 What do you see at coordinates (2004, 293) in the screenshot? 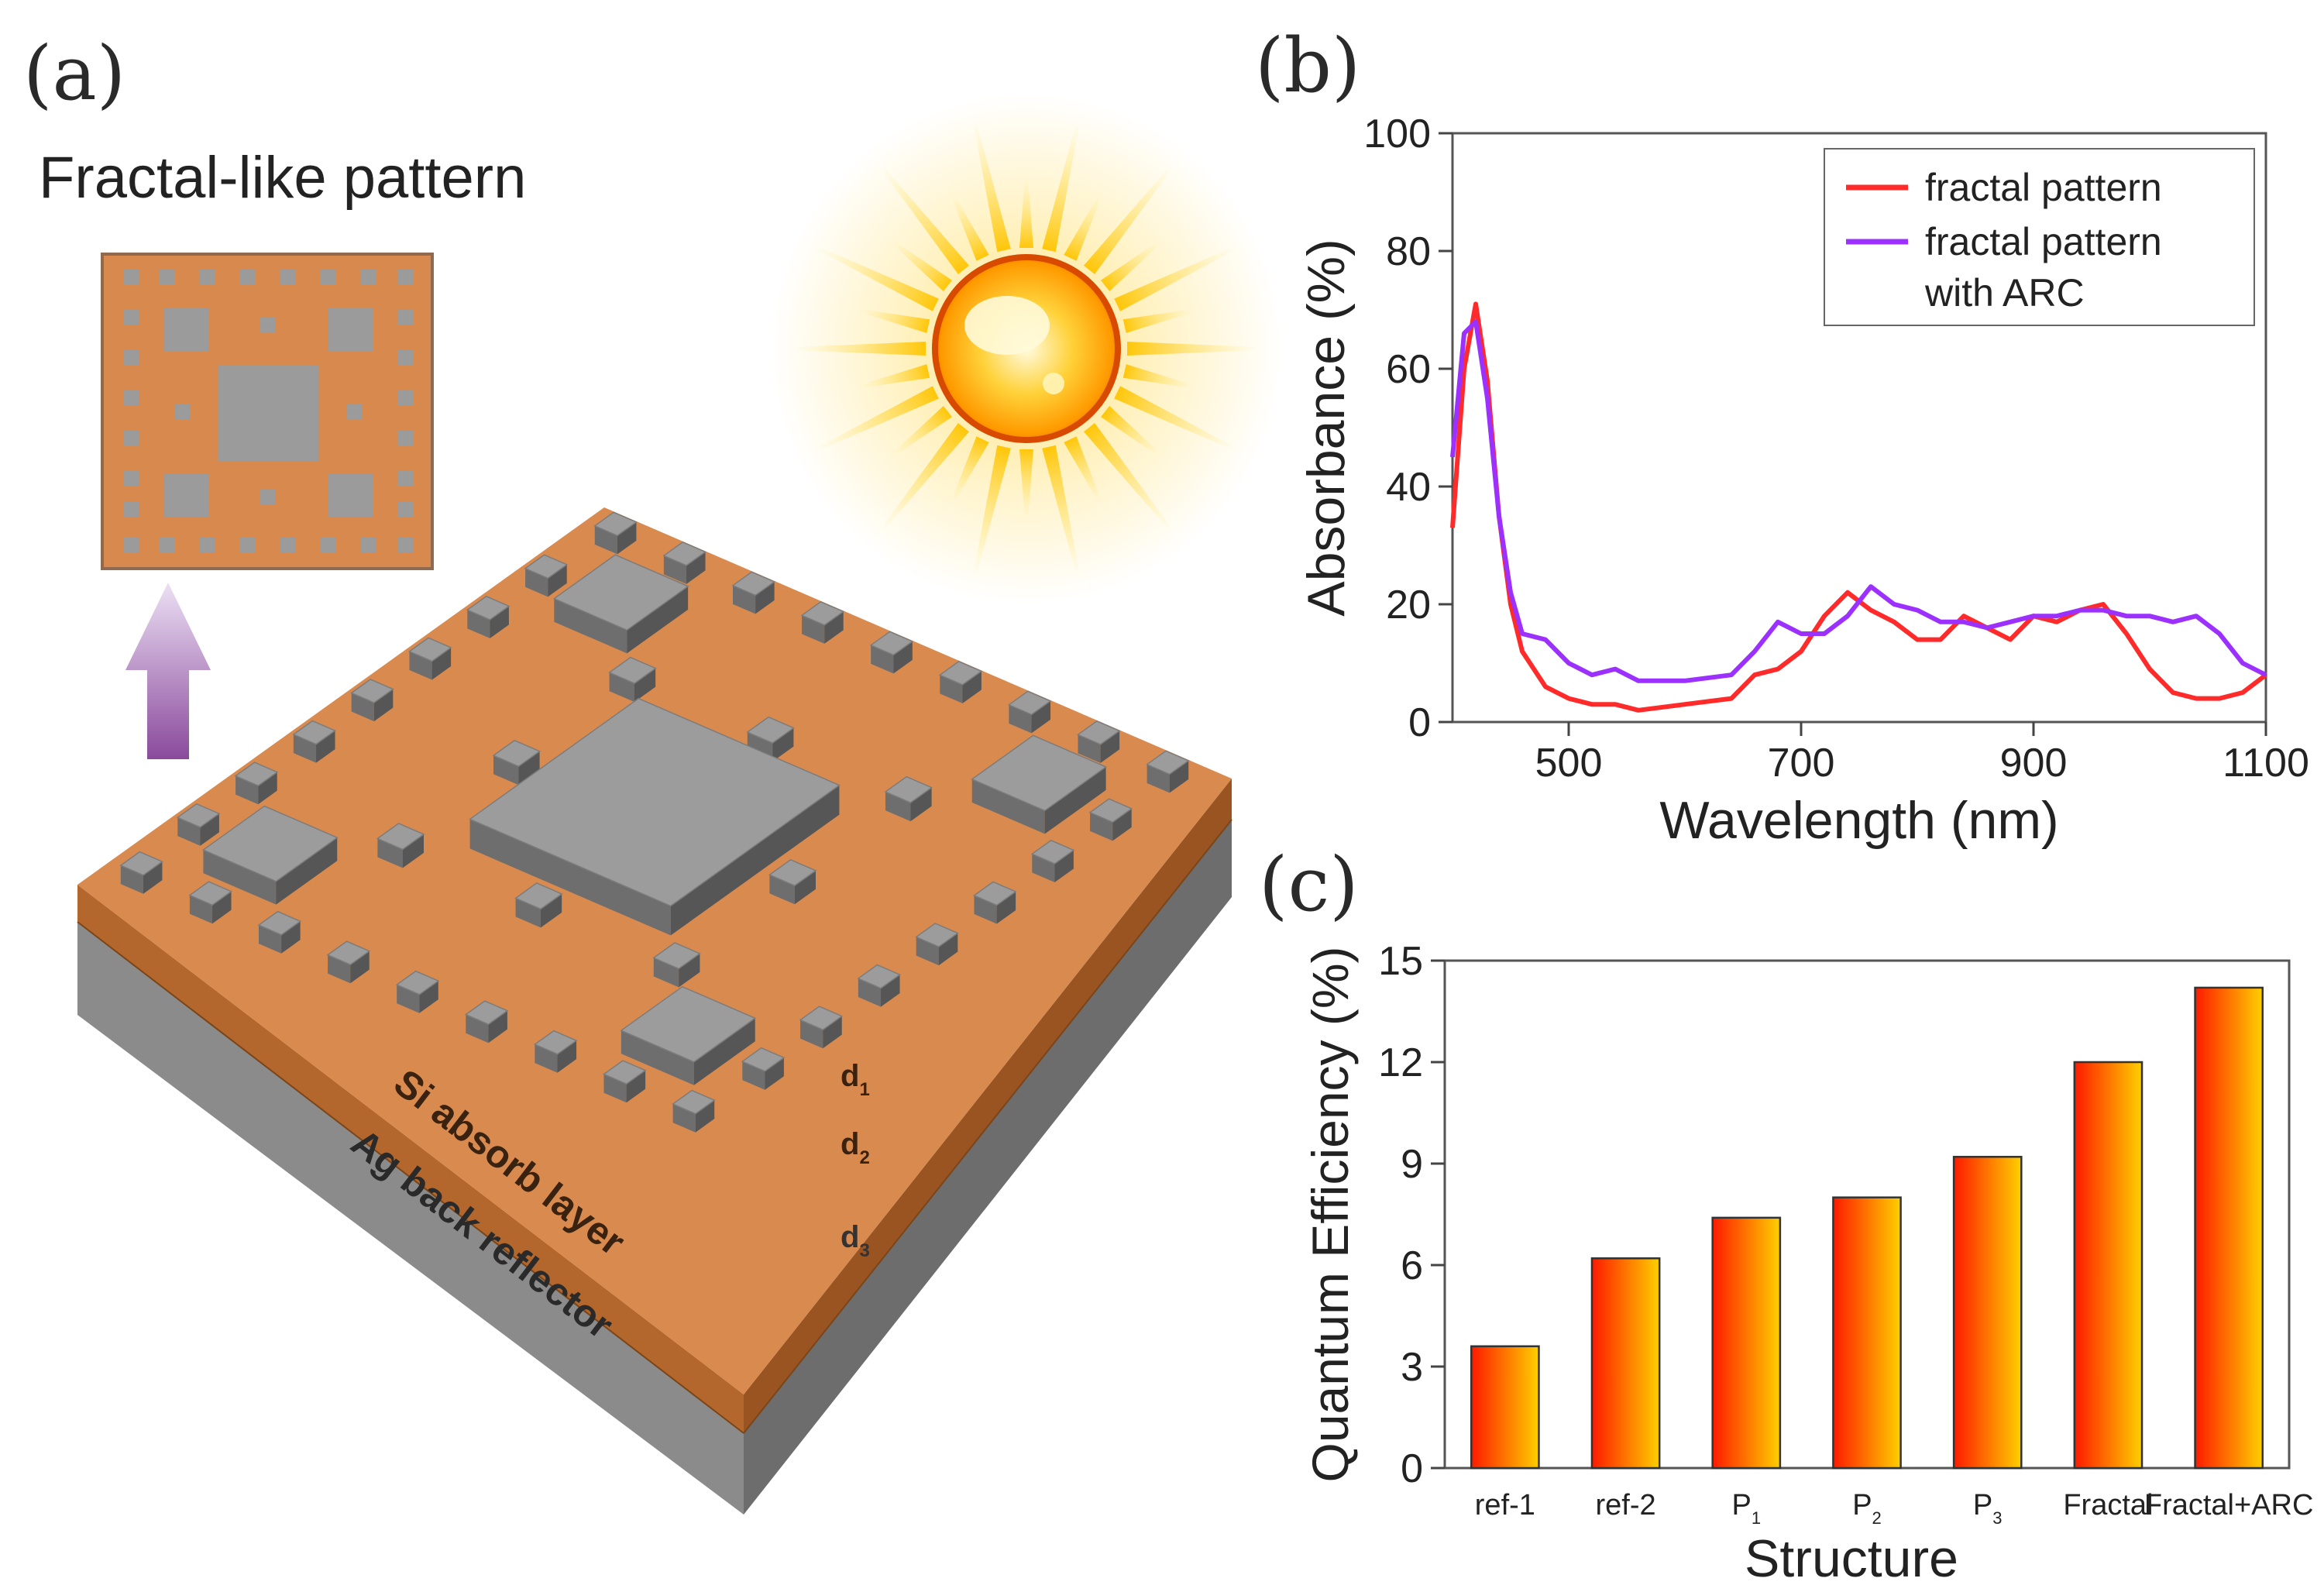
I see `chart-b-legend-label: with ARC` at bounding box center [2004, 293].